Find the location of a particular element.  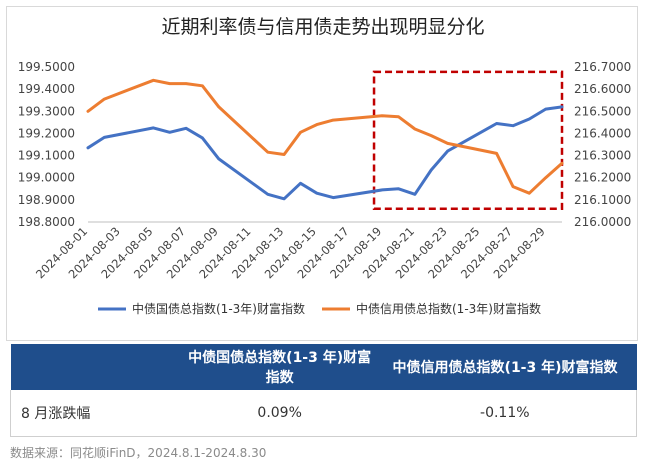

y-right-tick-label: 216.1000 is located at coordinates (602, 200).